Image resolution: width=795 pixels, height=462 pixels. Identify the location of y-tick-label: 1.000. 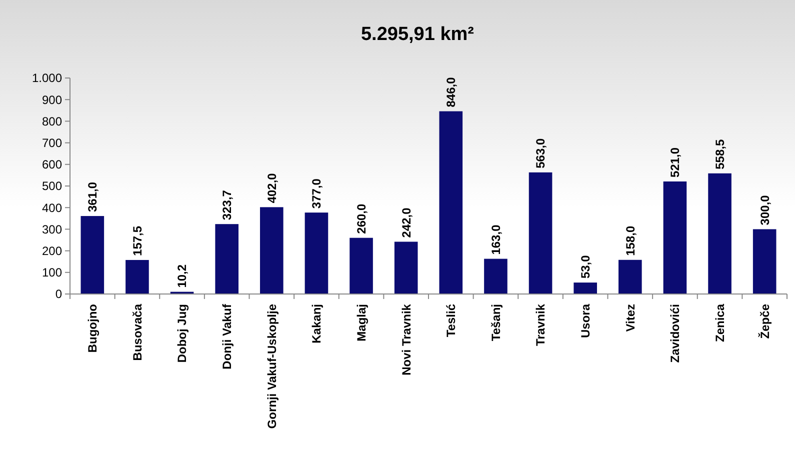
(47, 78).